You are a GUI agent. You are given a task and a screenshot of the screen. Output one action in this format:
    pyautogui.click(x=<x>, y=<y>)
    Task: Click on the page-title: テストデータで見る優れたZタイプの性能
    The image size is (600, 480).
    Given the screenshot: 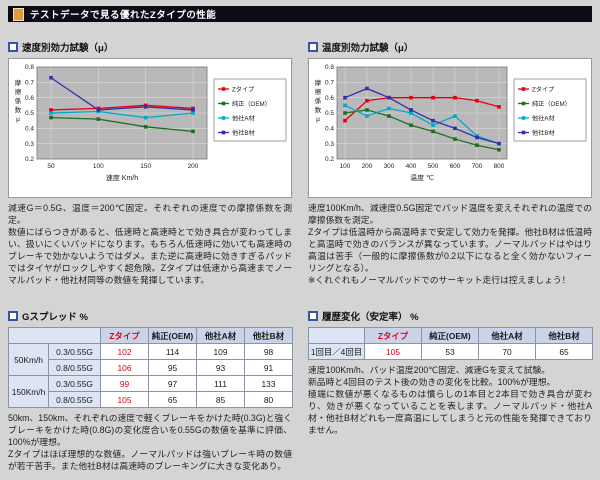 What is the action you would take?
    pyautogui.click(x=123, y=15)
    